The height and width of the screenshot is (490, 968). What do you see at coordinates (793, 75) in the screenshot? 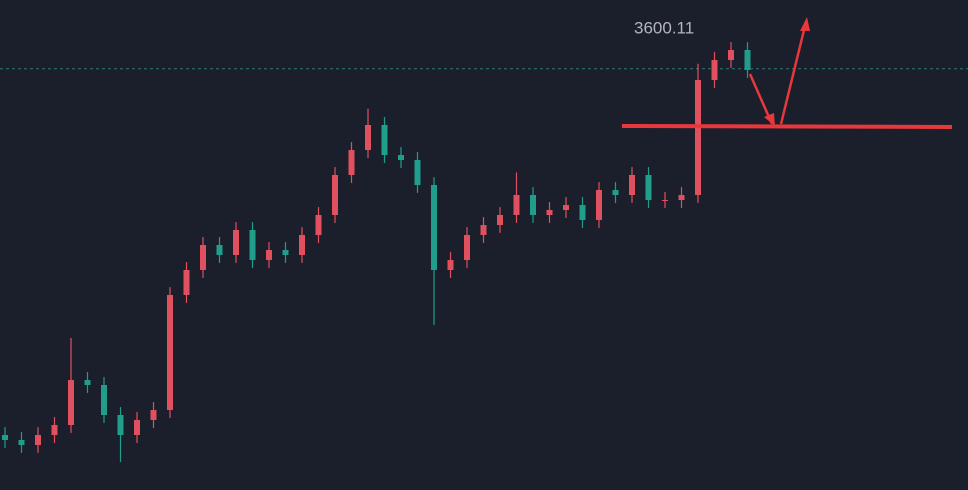
I see `arrow-up` at bounding box center [793, 75].